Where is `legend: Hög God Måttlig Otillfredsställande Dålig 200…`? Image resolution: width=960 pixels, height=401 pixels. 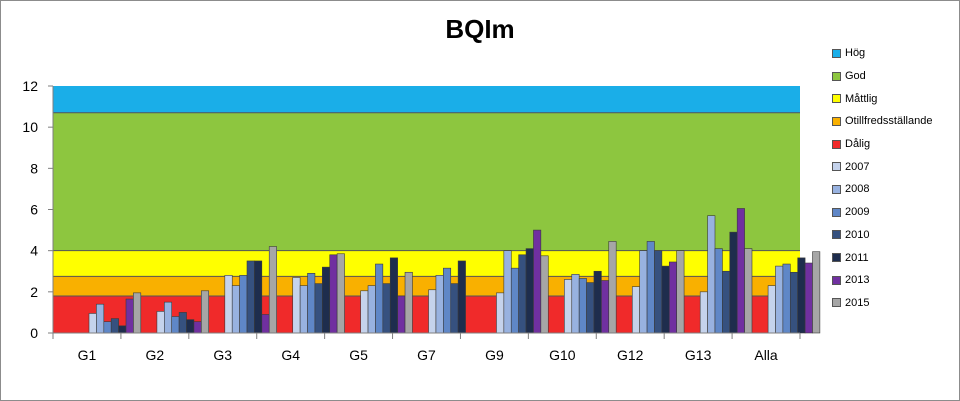 legend: Hög God Måttlig Otillfredsställande Dålig 200… is located at coordinates (882, 178).